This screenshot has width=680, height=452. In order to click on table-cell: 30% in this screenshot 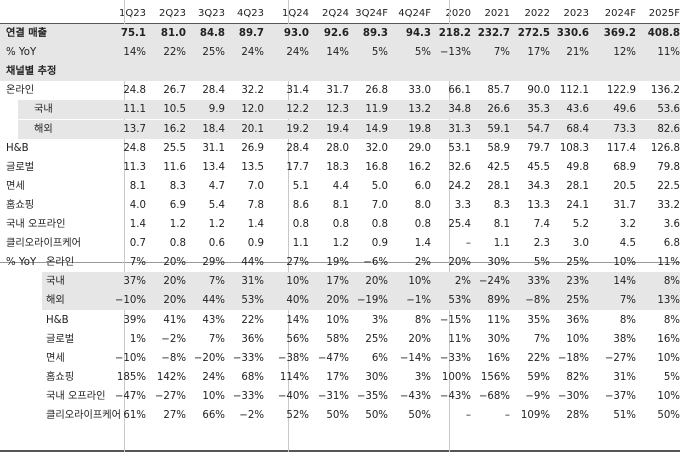, I will do `click(498, 339)`.